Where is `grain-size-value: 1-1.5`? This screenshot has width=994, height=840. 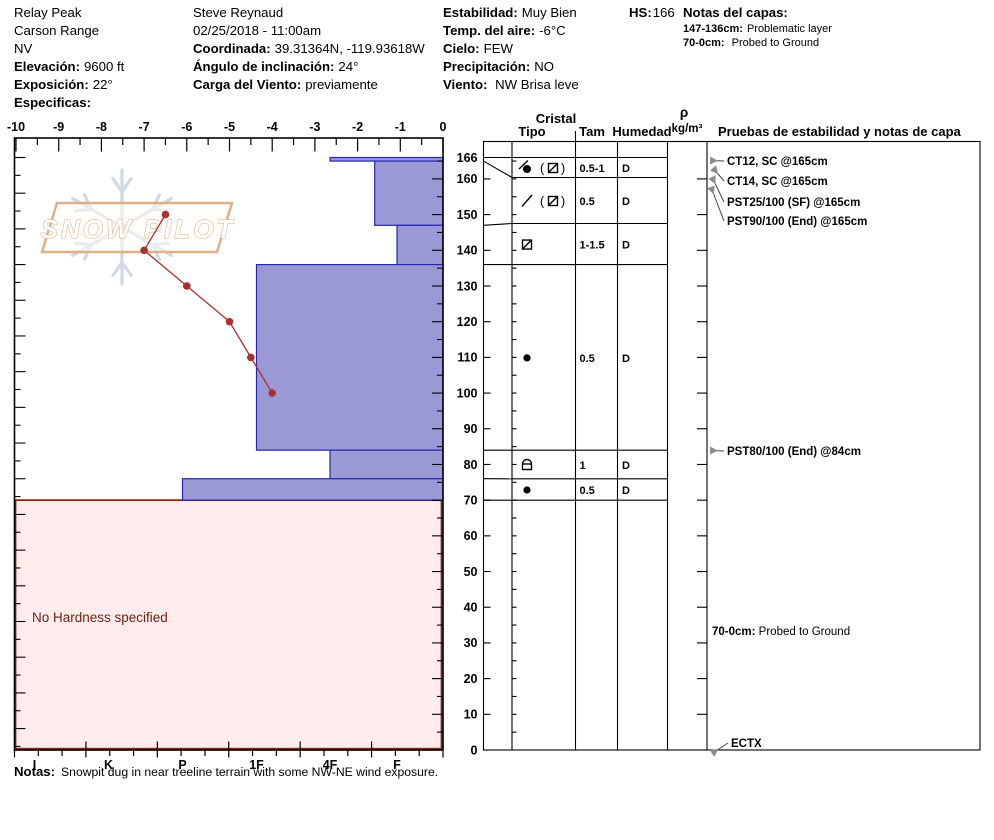 grain-size-value: 1-1.5 is located at coordinates (592, 246).